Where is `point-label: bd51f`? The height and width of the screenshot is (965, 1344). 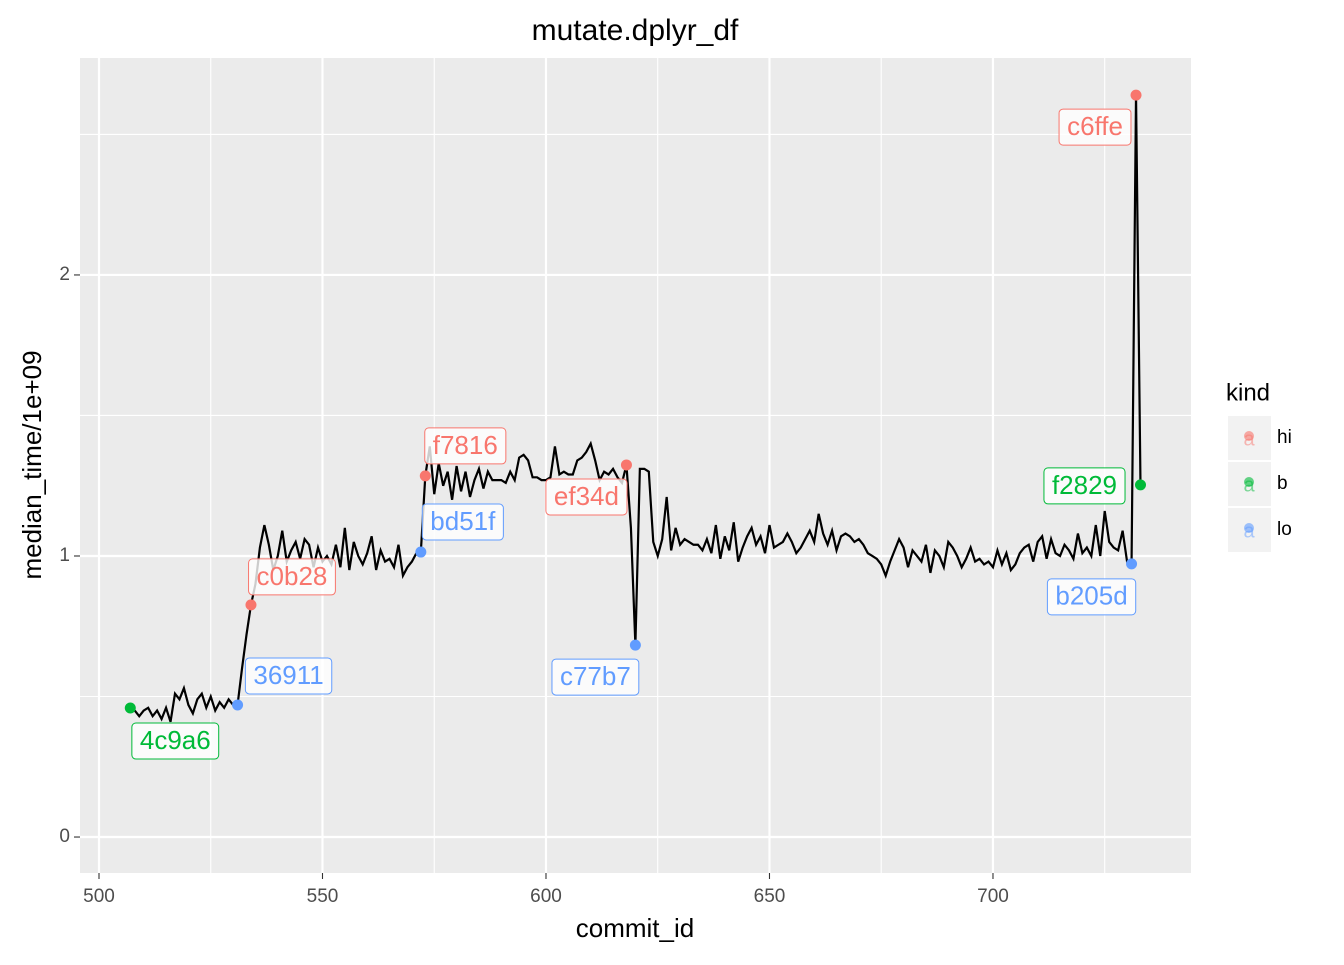 point-label: bd51f is located at coordinates (463, 521).